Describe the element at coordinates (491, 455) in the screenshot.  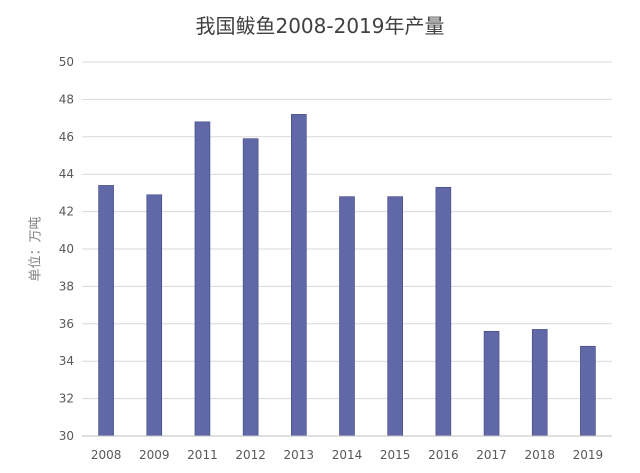
I see `x-tick-label: 2017` at that location.